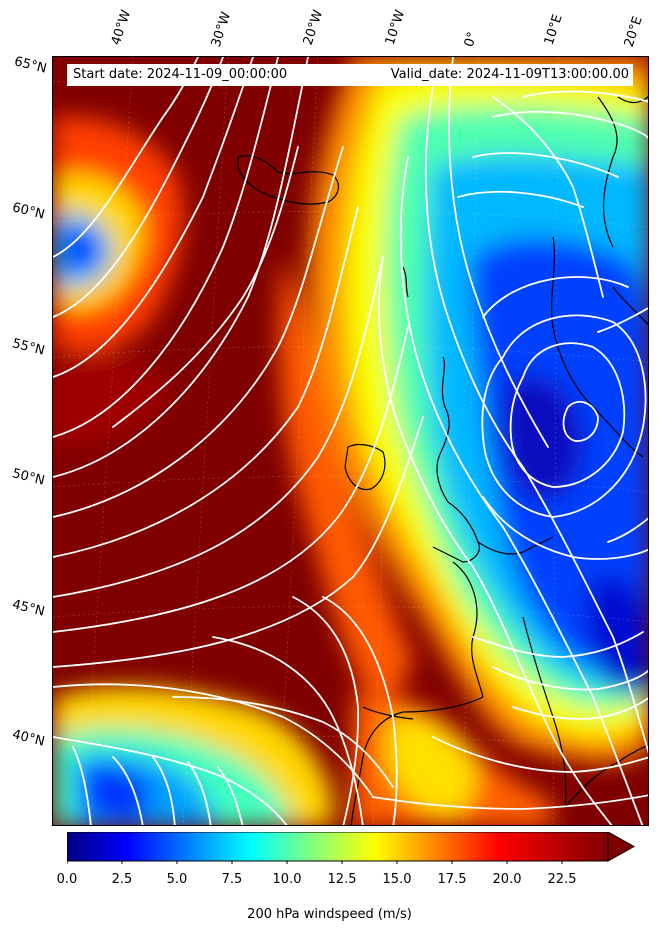 The width and height of the screenshot is (659, 936). Describe the element at coordinates (507, 879) in the screenshot. I see `colorbar-tick-20: 20.0` at that location.